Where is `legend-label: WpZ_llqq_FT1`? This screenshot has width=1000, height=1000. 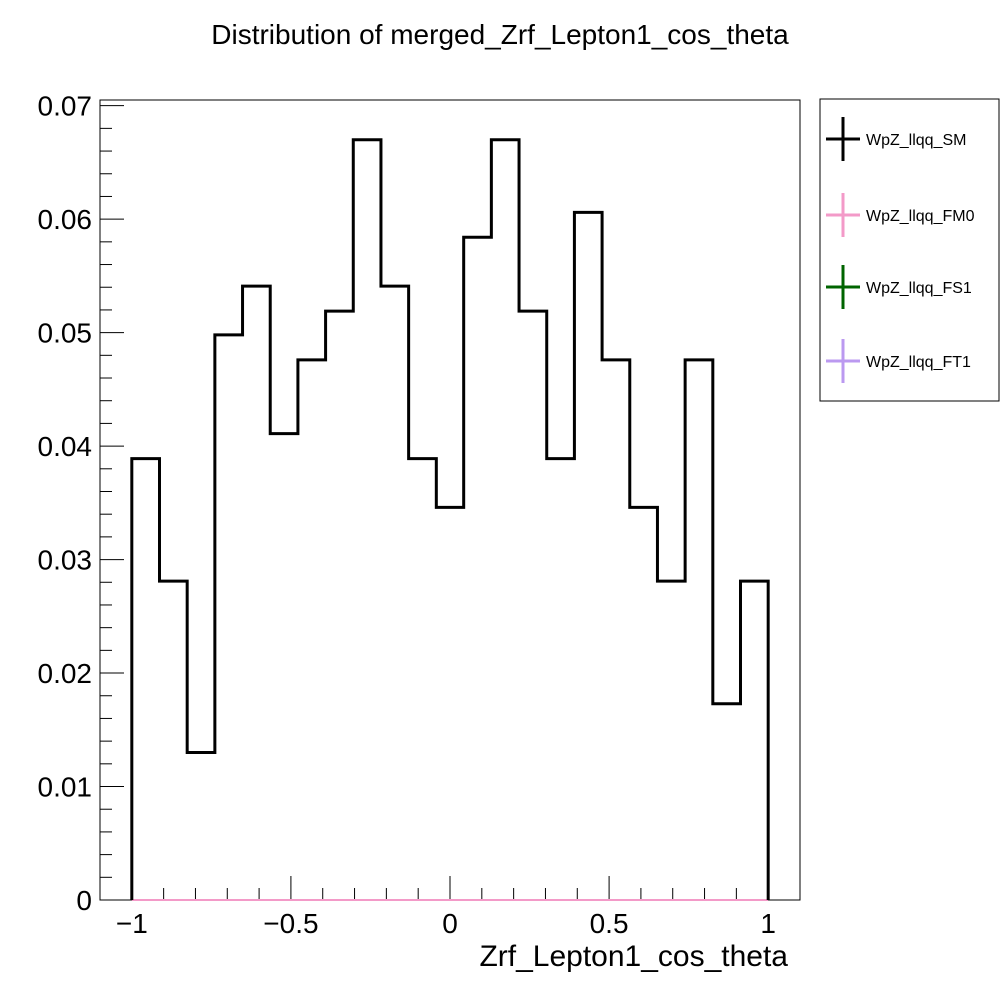 legend-label: WpZ_llqq_FT1 is located at coordinates (918, 362).